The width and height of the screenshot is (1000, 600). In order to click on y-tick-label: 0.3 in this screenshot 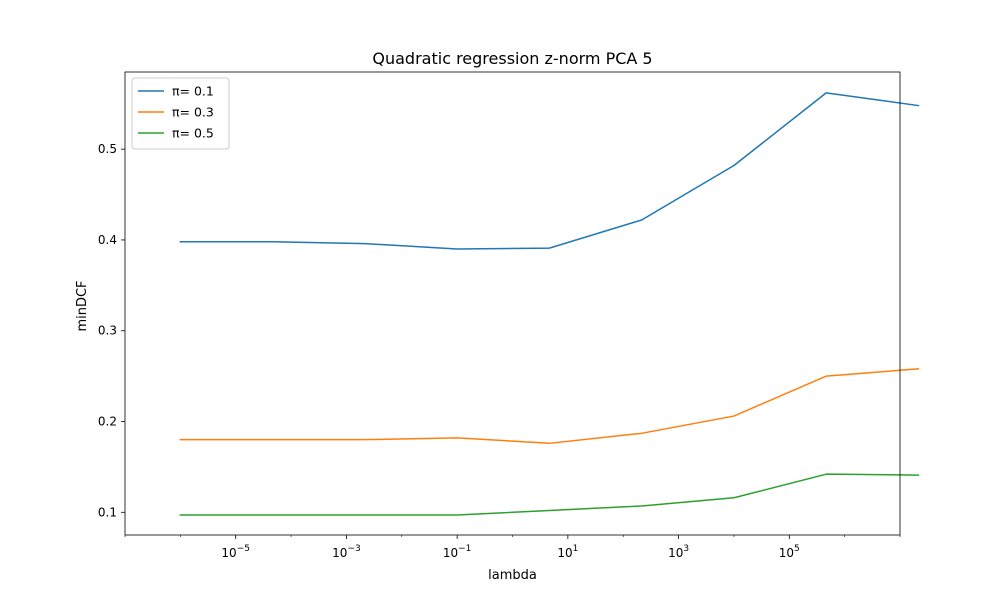, I will do `click(107, 331)`.